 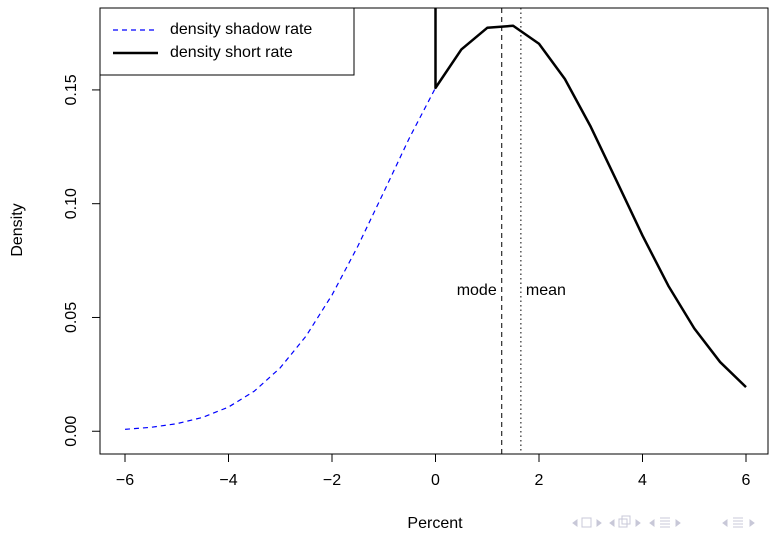 What do you see at coordinates (435, 523) in the screenshot?
I see `x-axis-label: Percent` at bounding box center [435, 523].